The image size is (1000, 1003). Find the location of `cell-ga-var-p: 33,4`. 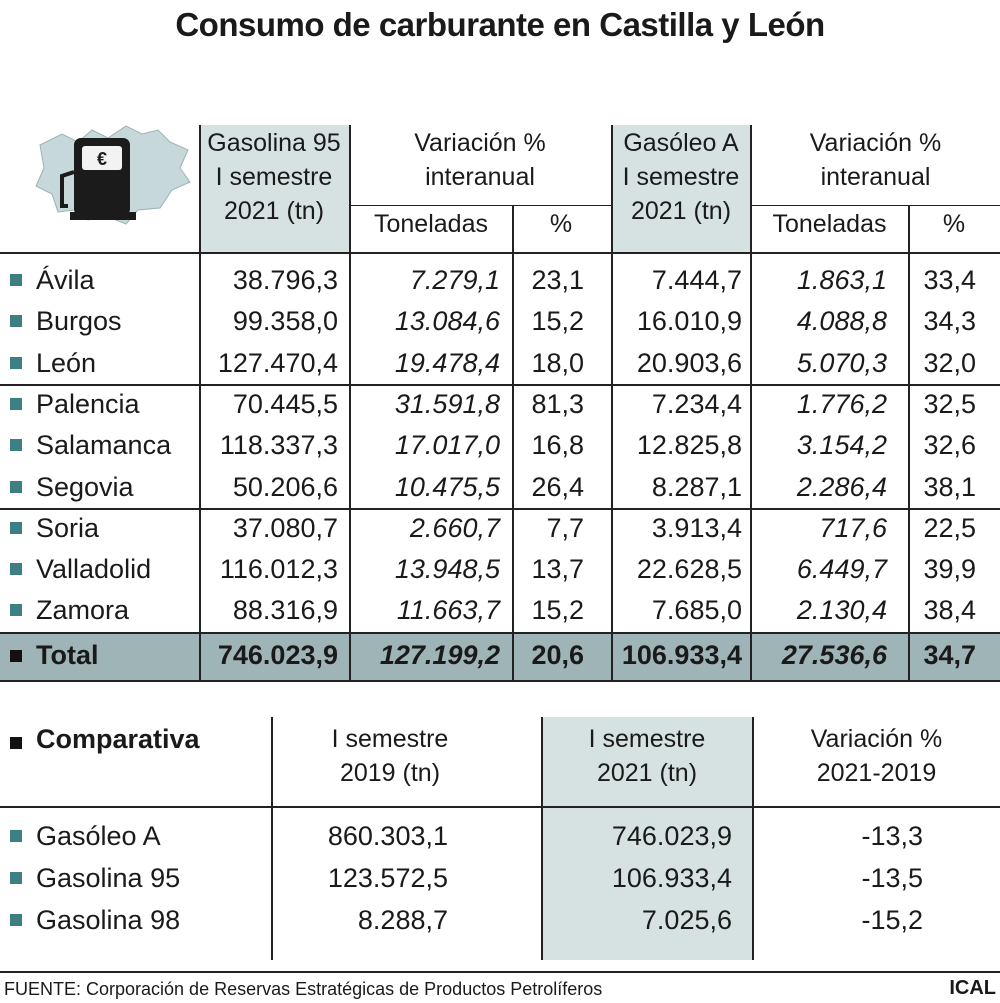

cell-ga-var-p: 33,4 is located at coordinates (949, 280).